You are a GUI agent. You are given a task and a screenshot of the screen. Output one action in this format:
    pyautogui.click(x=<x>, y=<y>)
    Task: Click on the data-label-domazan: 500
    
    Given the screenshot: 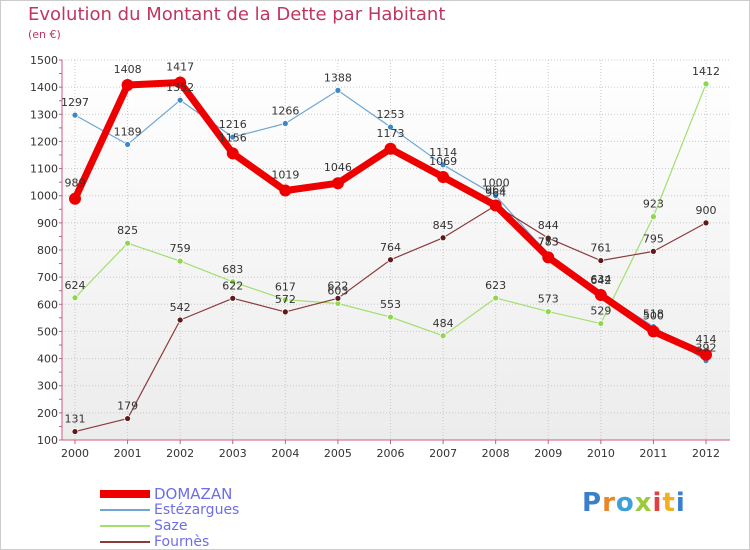 What is the action you would take?
    pyautogui.click(x=653, y=315)
    